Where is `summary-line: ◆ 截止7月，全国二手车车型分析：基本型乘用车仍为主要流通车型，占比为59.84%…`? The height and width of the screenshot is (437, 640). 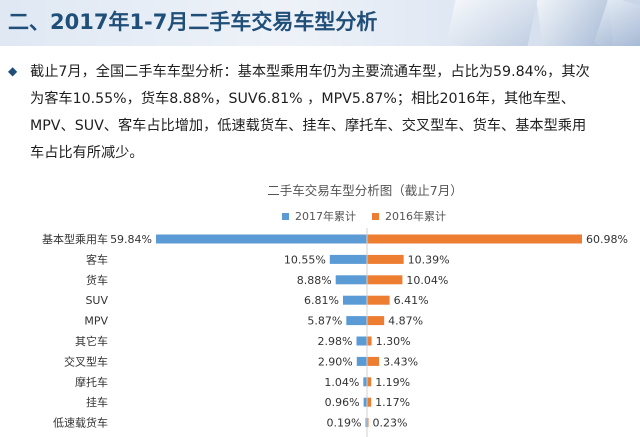
summary-line: ◆ 截止7月，全国二手车车型分析：基本型乘用车仍为主要流通车型，占比为59.84%… is located at coordinates (322, 72).